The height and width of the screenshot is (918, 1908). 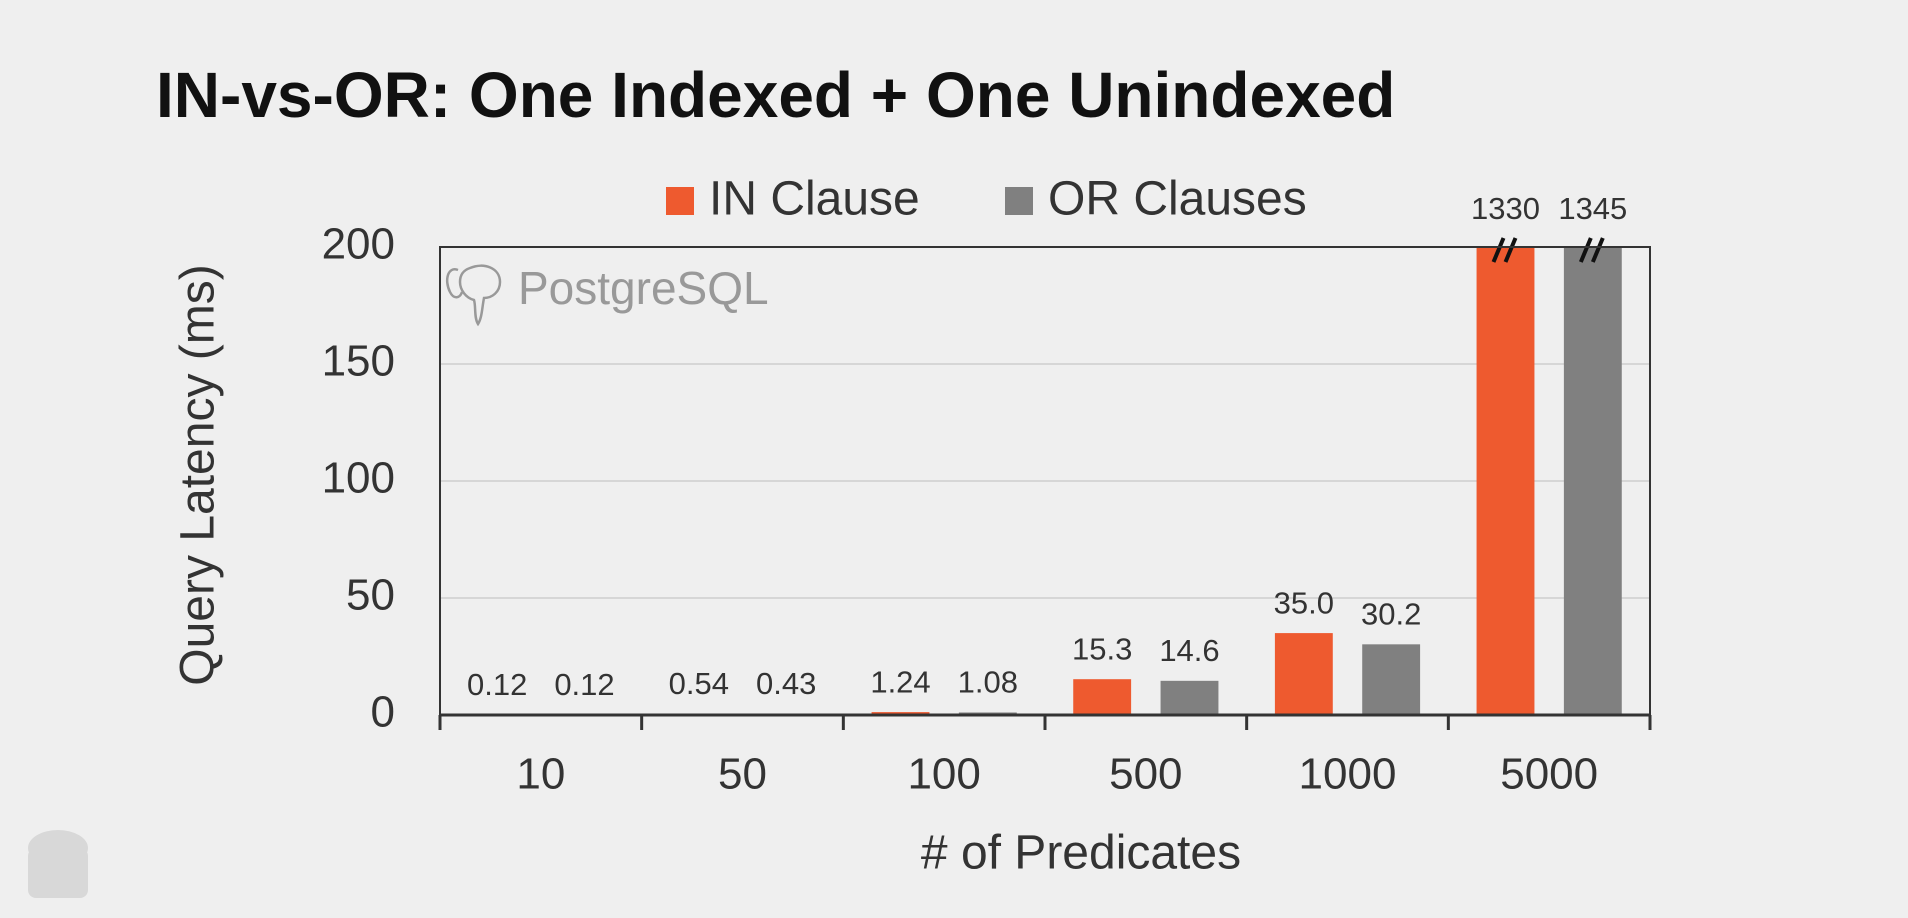 I want to click on chart-title: IN-vs-OR: One Indexed + One Unindexed, so click(x=775, y=95).